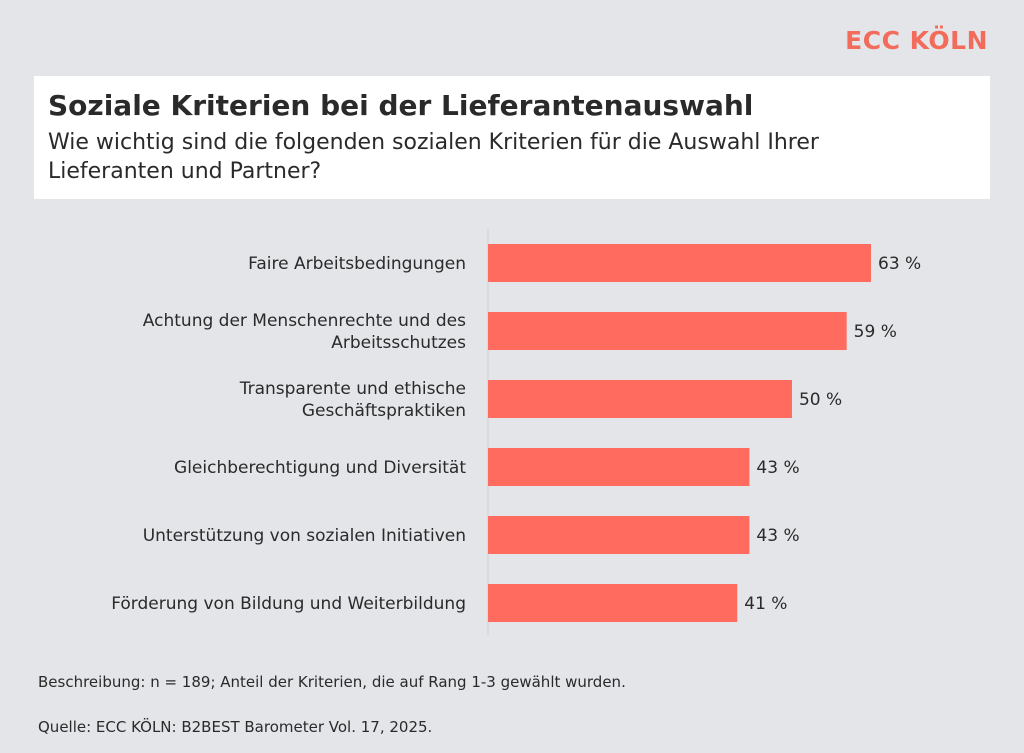 This screenshot has width=1024, height=753. What do you see at coordinates (916, 40) in the screenshot?
I see `brand-logo: ECC KÖLN` at bounding box center [916, 40].